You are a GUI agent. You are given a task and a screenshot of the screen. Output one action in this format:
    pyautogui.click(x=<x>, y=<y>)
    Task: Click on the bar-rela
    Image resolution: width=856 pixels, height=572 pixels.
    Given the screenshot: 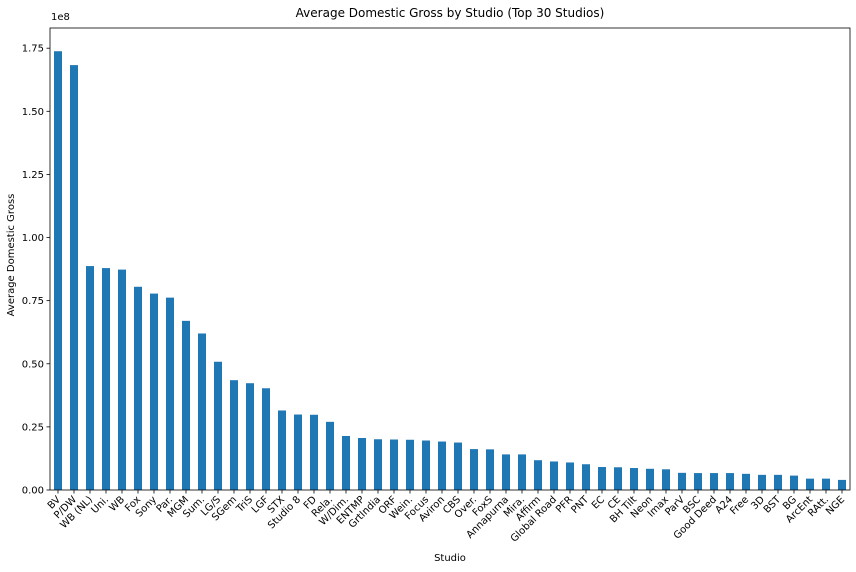 What is the action you would take?
    pyautogui.click(x=330, y=455)
    